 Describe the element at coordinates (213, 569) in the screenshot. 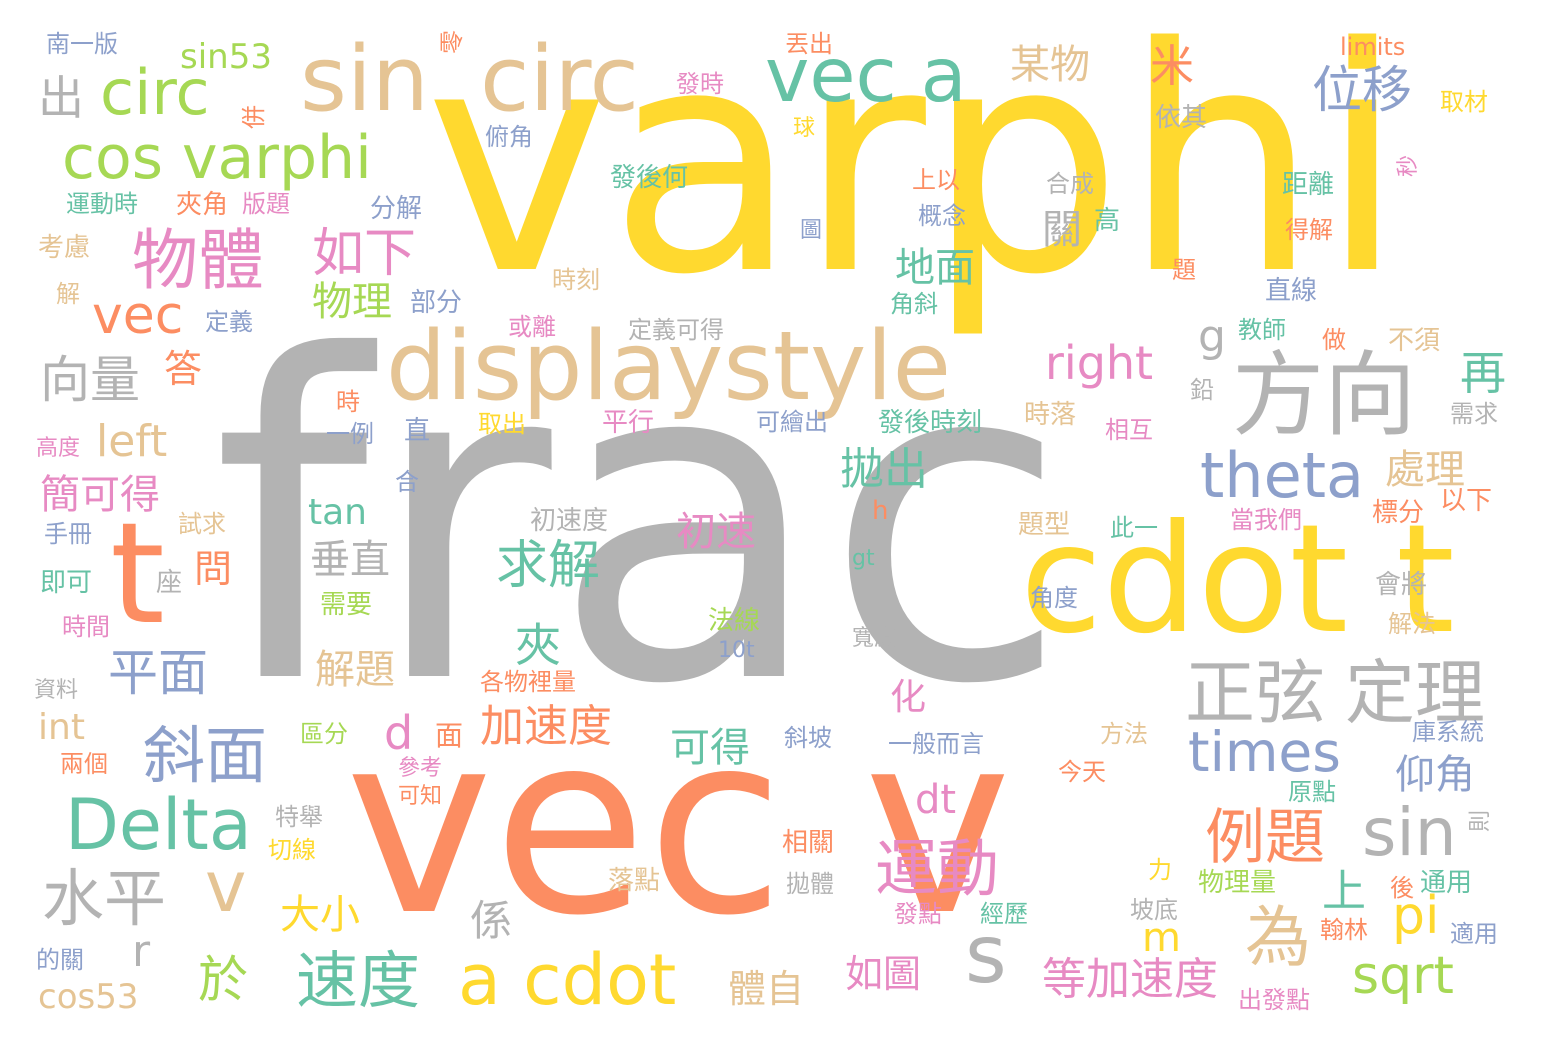

I see `word-wen: 問` at that location.